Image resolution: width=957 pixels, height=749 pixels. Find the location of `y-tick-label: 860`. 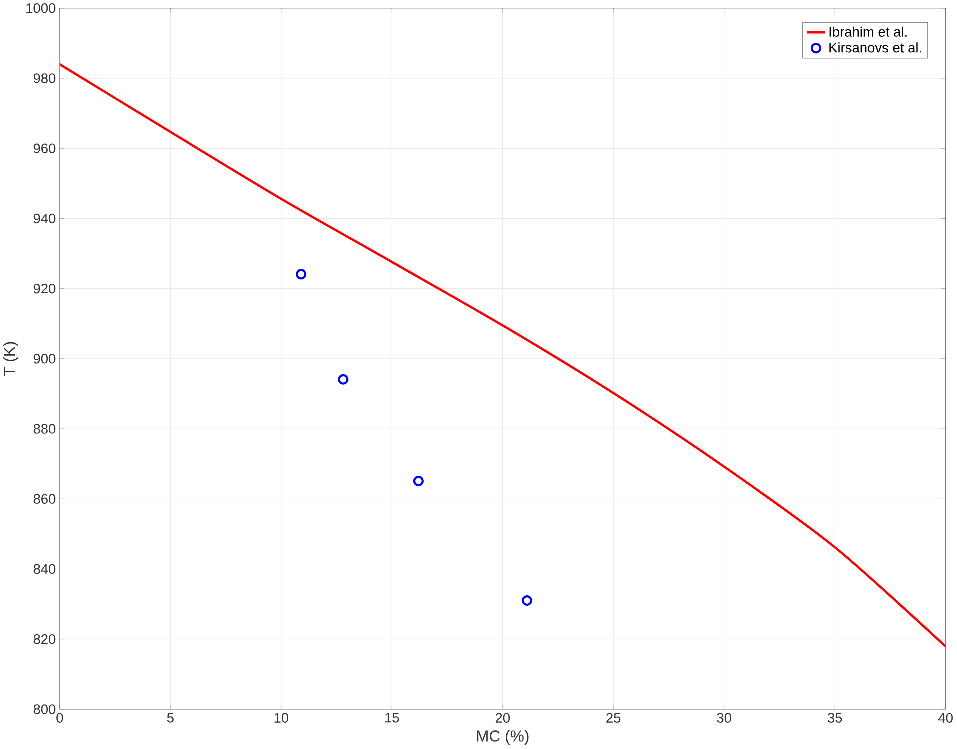

y-tick-label: 860 is located at coordinates (45, 499).